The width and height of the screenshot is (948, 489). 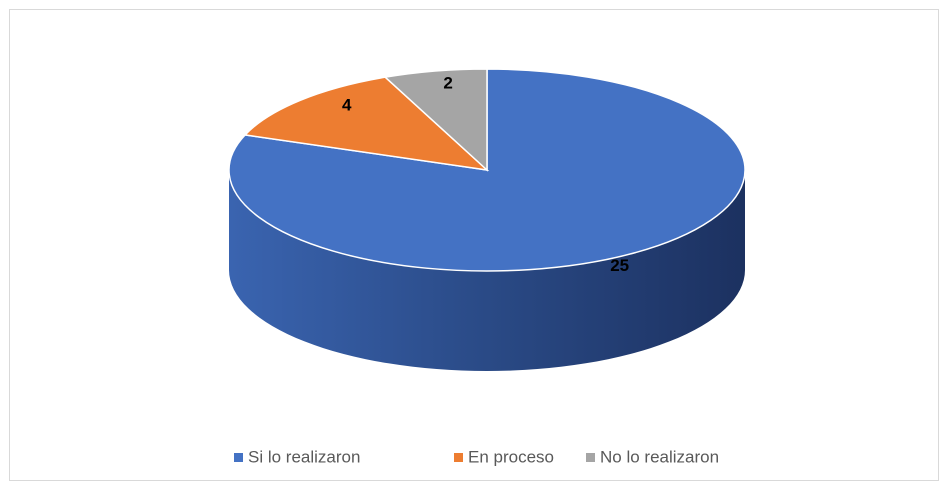 I want to click on data-label: 25, so click(x=619, y=265).